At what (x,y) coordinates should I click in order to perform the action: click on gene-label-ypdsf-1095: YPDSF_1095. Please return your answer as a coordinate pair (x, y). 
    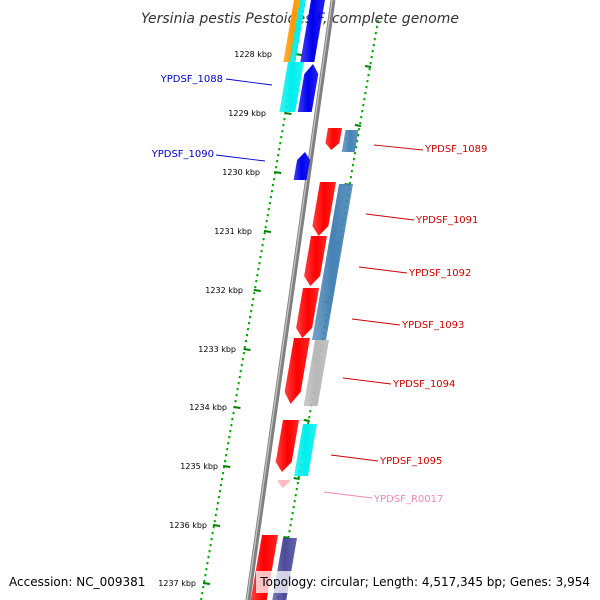
    Looking at the image, I should click on (410, 461).